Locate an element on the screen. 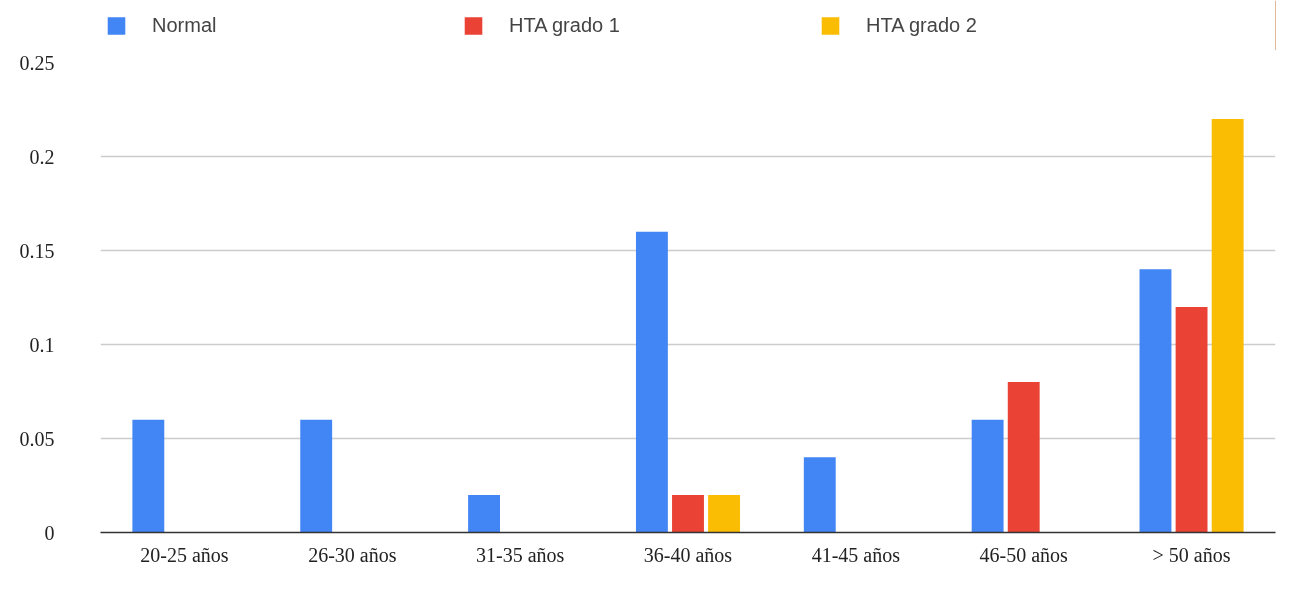  y-tick-label: 0.05 is located at coordinates (37, 438).